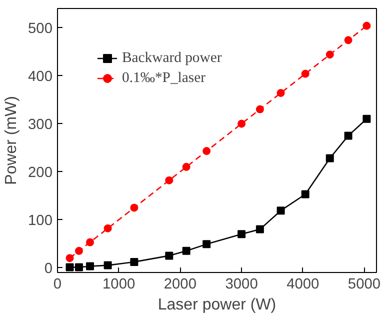 This screenshot has width=392, height=320. I want to click on x-tick-label: 5000, so click(364, 284).